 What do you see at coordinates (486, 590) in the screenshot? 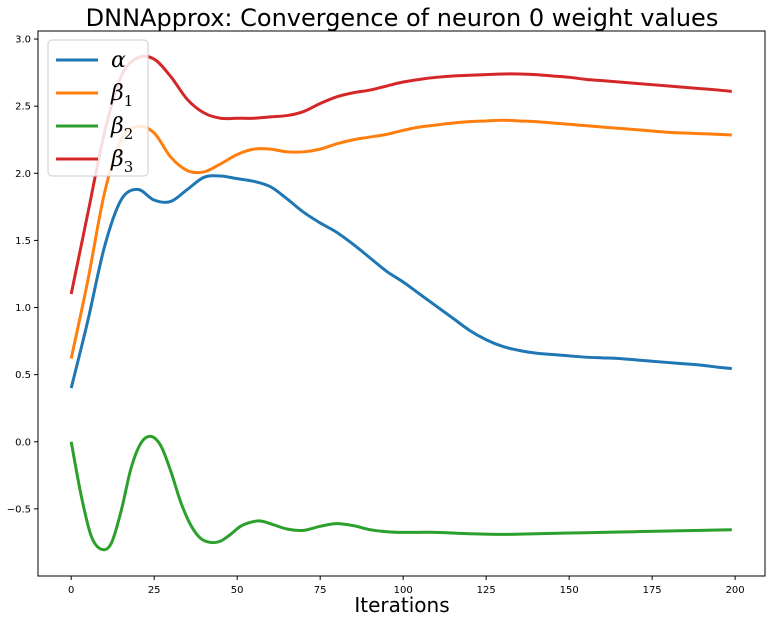
I see `x-tick-label: 125` at bounding box center [486, 590].